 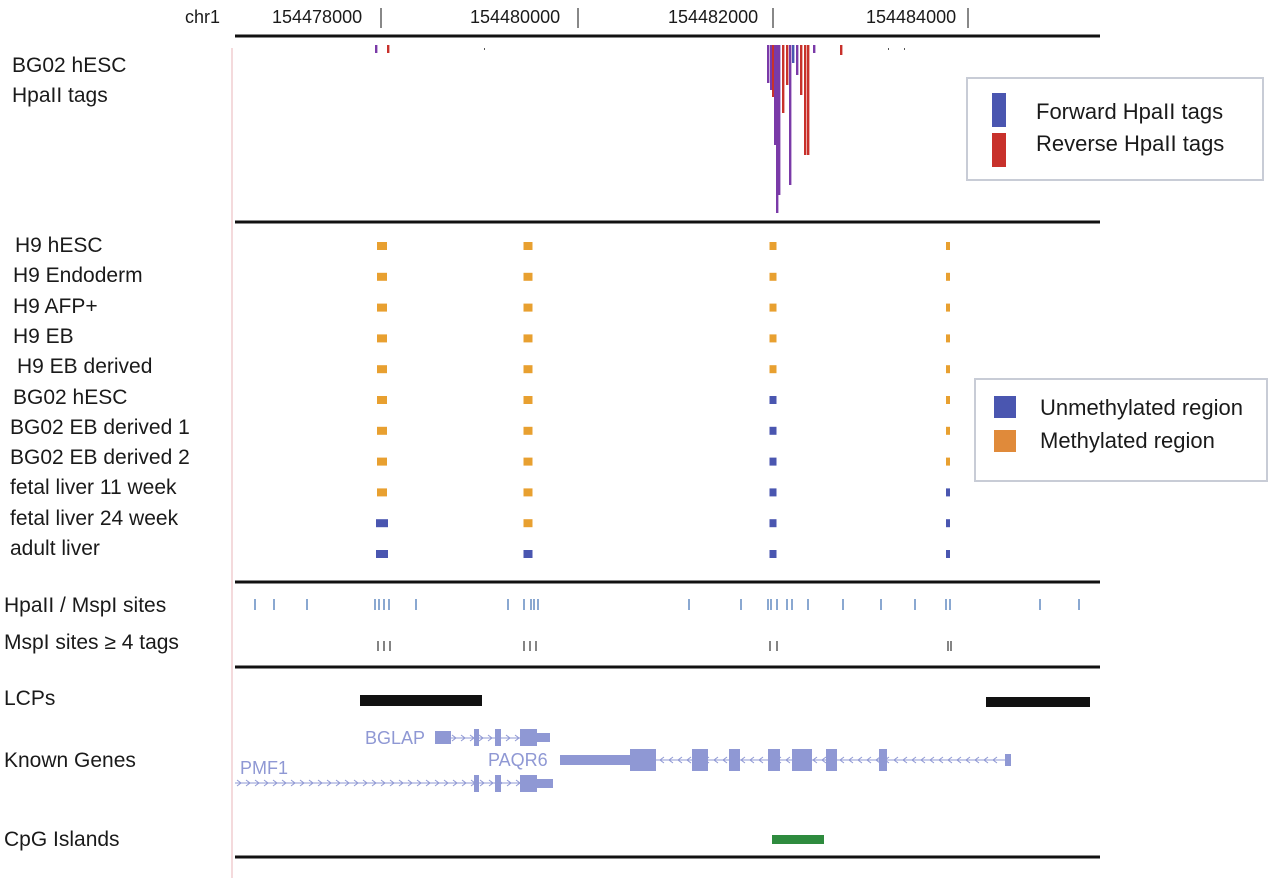 I want to click on reverse-tag-label: Reverse HpaII tags, so click(x=1130, y=143).